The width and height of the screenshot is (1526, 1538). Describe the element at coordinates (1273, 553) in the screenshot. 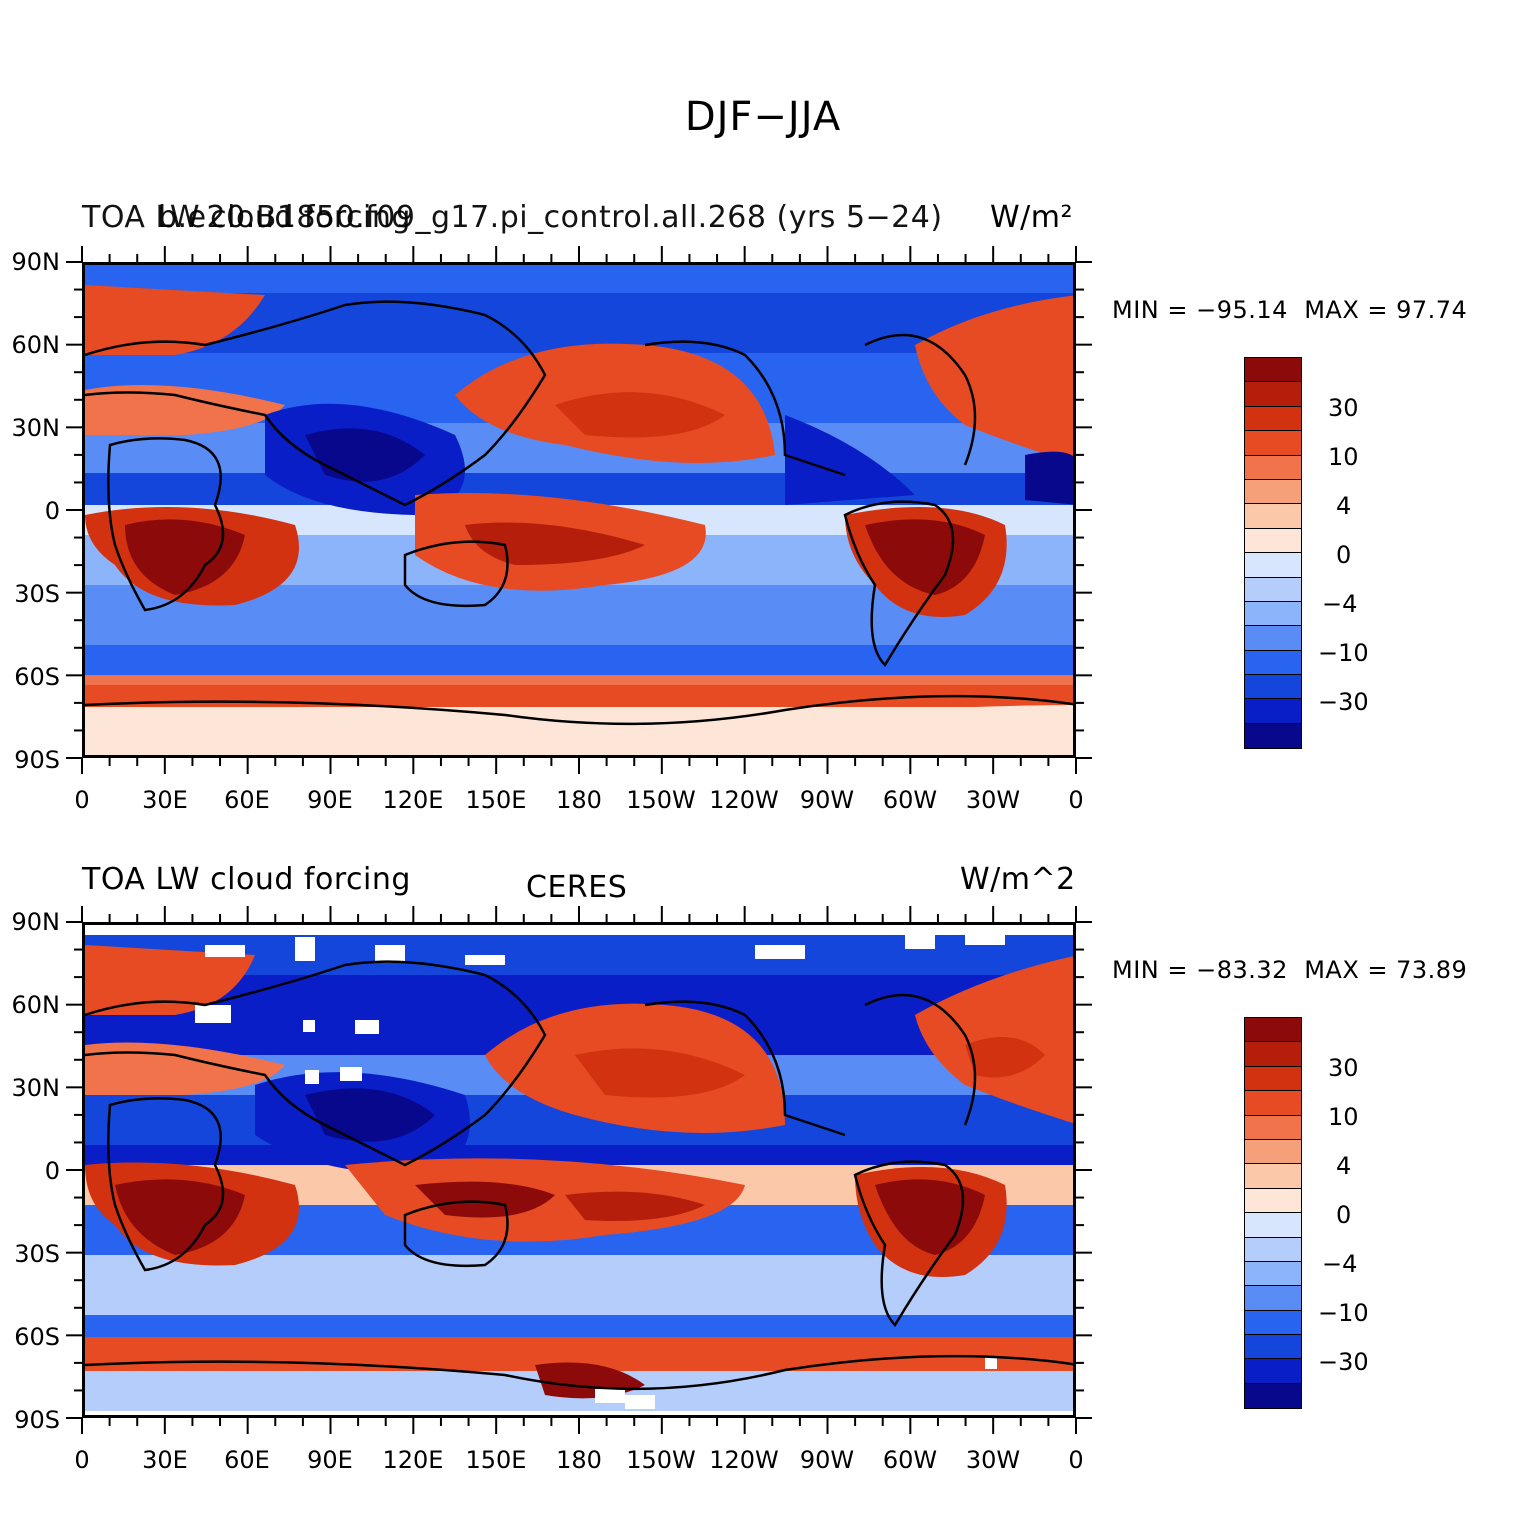

I see `colorbar-model` at that location.